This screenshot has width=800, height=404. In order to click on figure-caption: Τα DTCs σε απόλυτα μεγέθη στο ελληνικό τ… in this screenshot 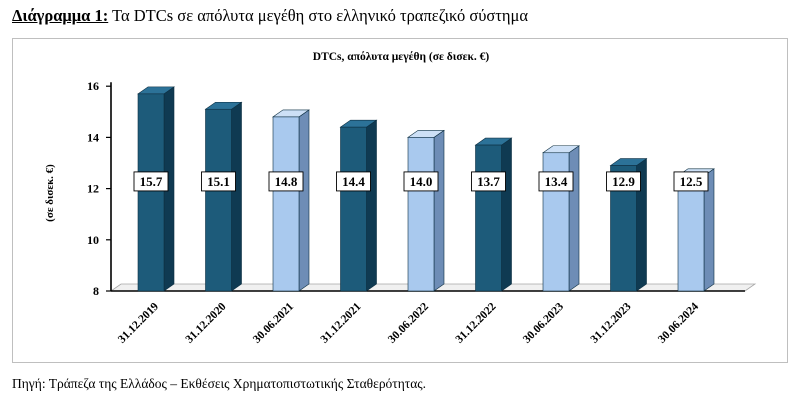, I will do `click(318, 15)`.